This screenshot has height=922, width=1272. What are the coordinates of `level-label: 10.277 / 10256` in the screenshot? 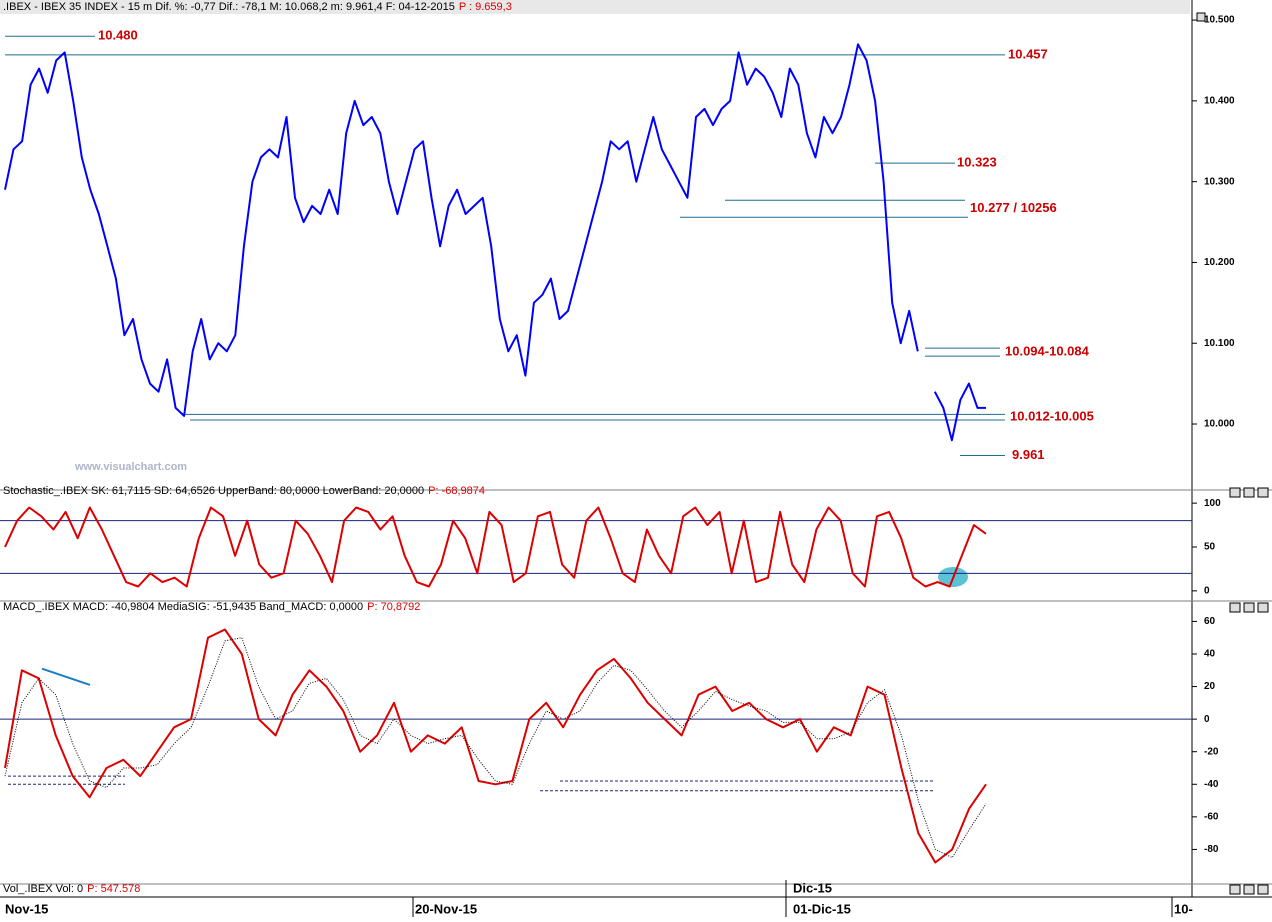 It's located at (1013, 207).